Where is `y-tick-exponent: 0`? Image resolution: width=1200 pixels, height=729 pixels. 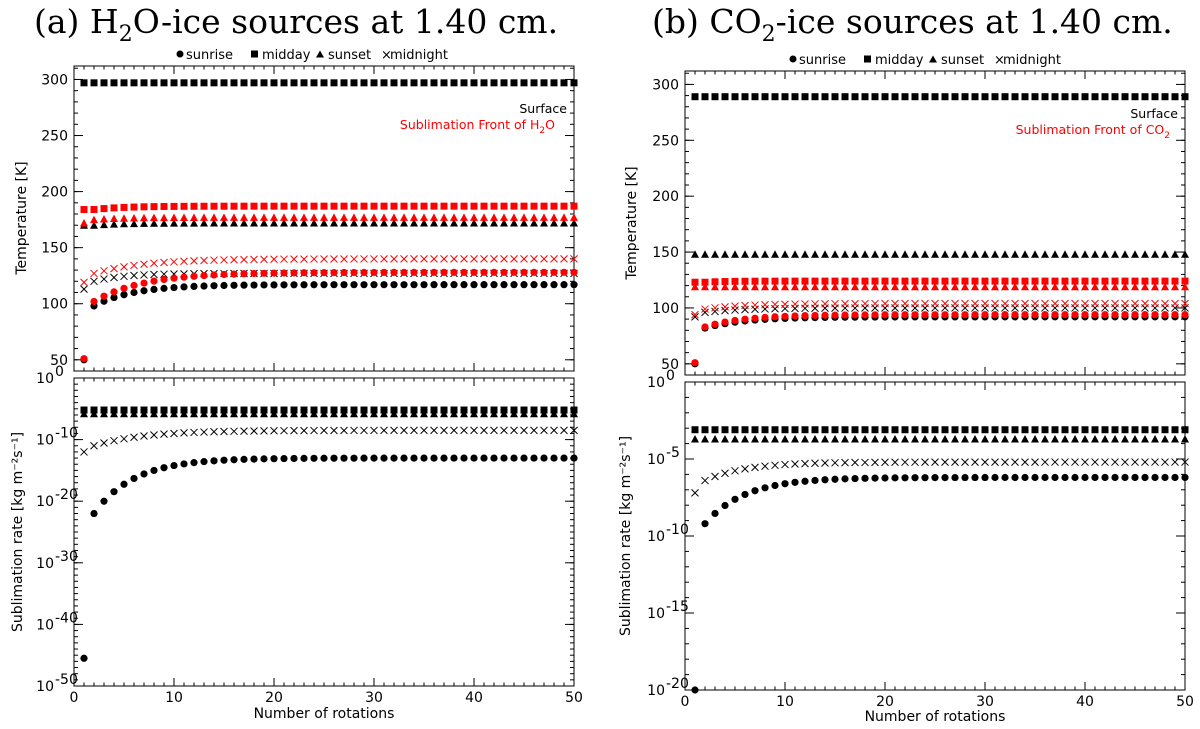 y-tick-exponent: 0 is located at coordinates (59, 372).